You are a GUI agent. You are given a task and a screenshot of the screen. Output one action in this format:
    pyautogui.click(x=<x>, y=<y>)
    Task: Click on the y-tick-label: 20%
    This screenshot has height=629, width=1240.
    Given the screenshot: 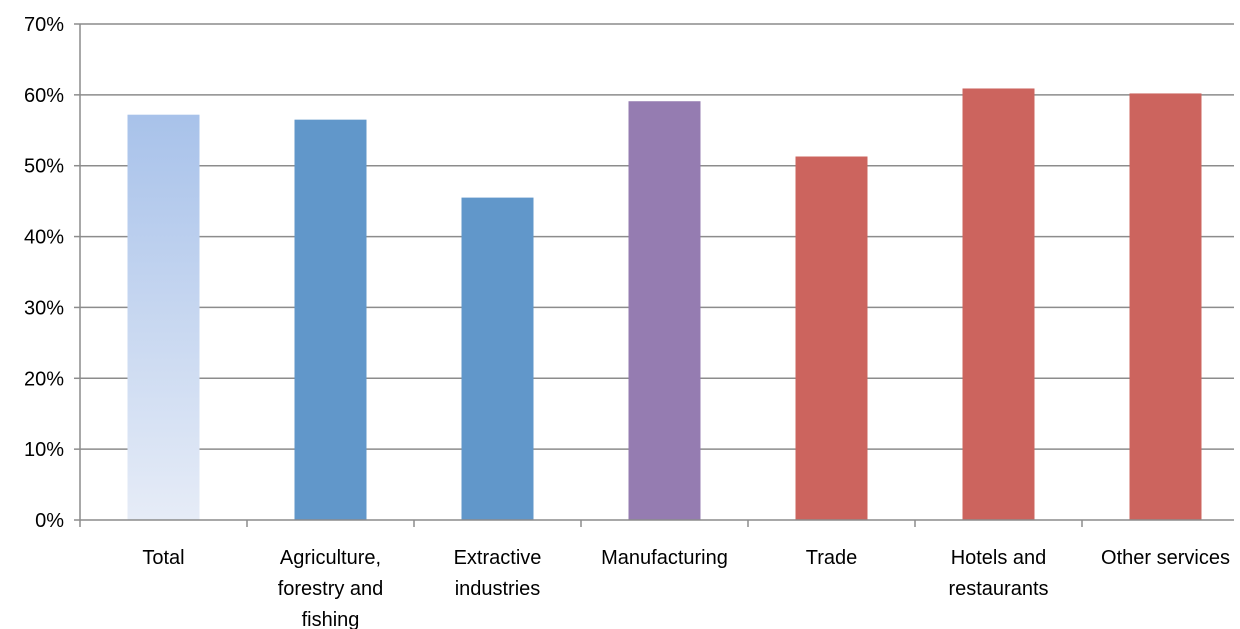 What is the action you would take?
    pyautogui.click(x=44, y=379)
    